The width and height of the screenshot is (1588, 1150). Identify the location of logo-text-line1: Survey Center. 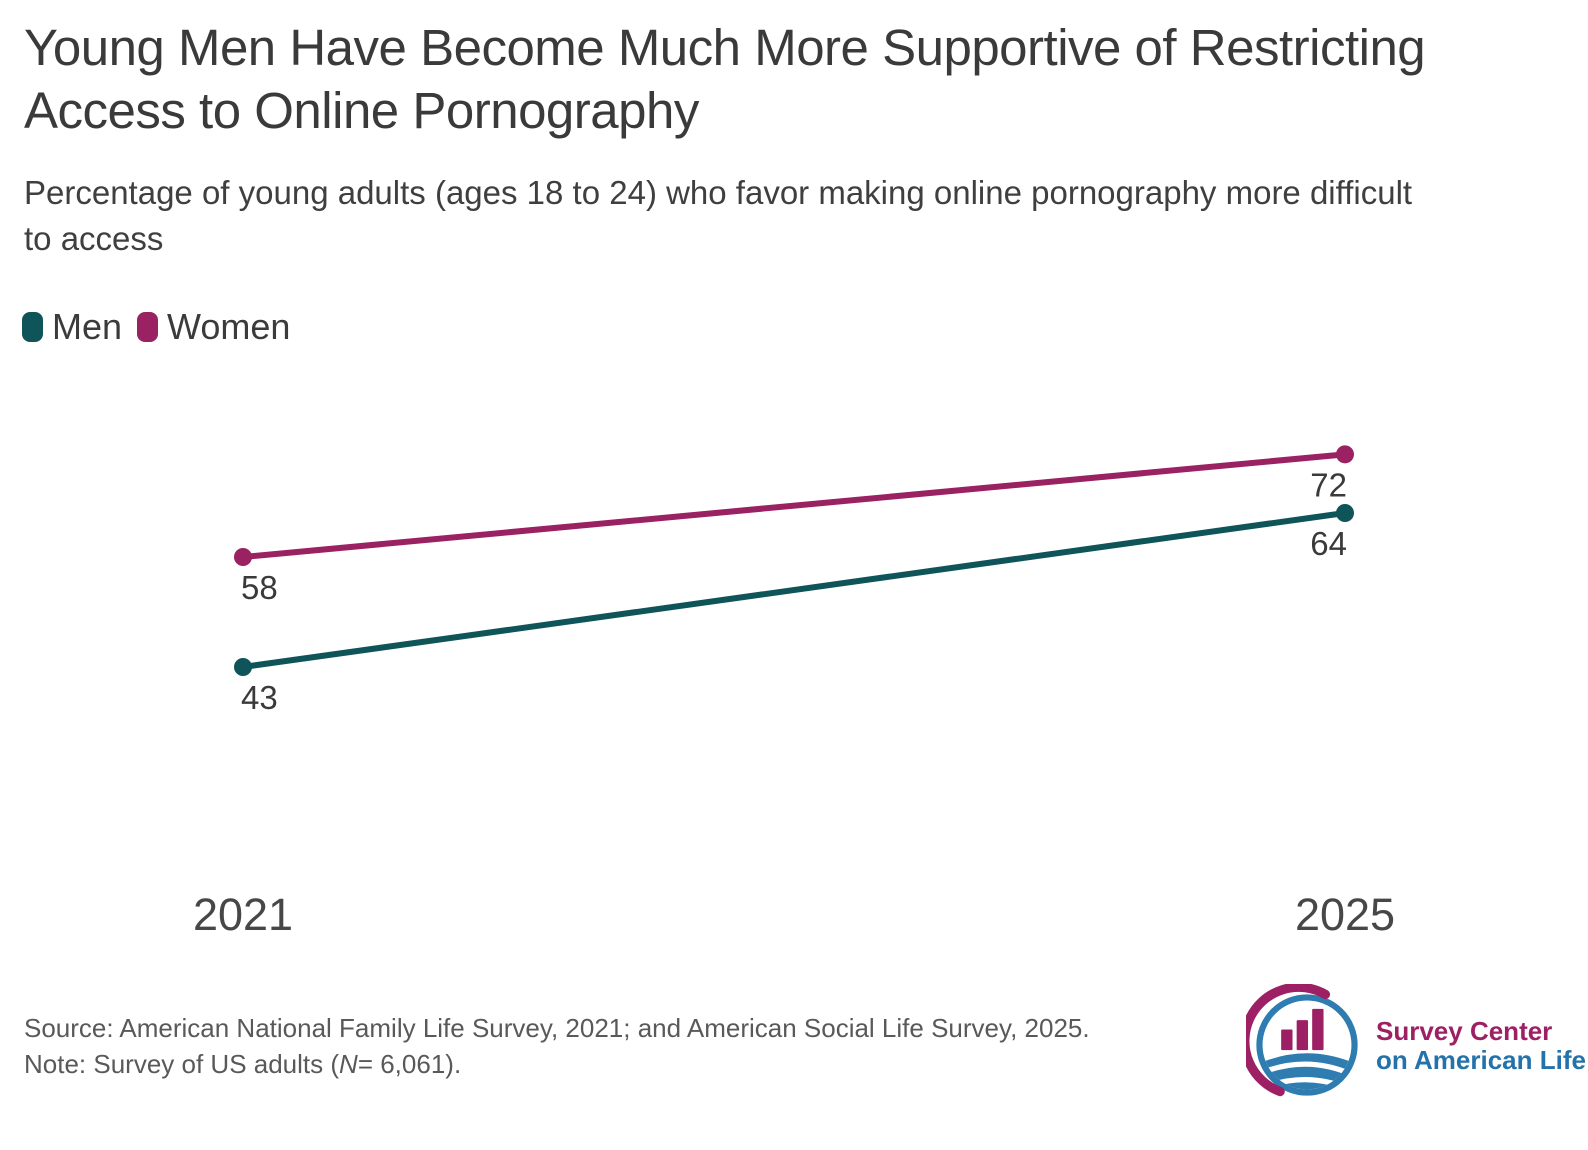
(1464, 1031).